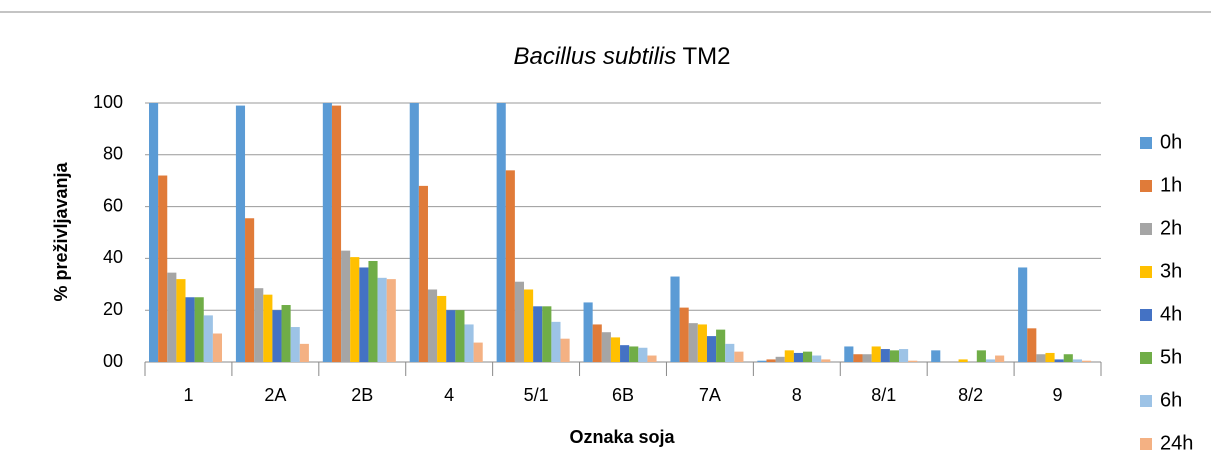  I want to click on x-tick-label: 1, so click(188, 395).